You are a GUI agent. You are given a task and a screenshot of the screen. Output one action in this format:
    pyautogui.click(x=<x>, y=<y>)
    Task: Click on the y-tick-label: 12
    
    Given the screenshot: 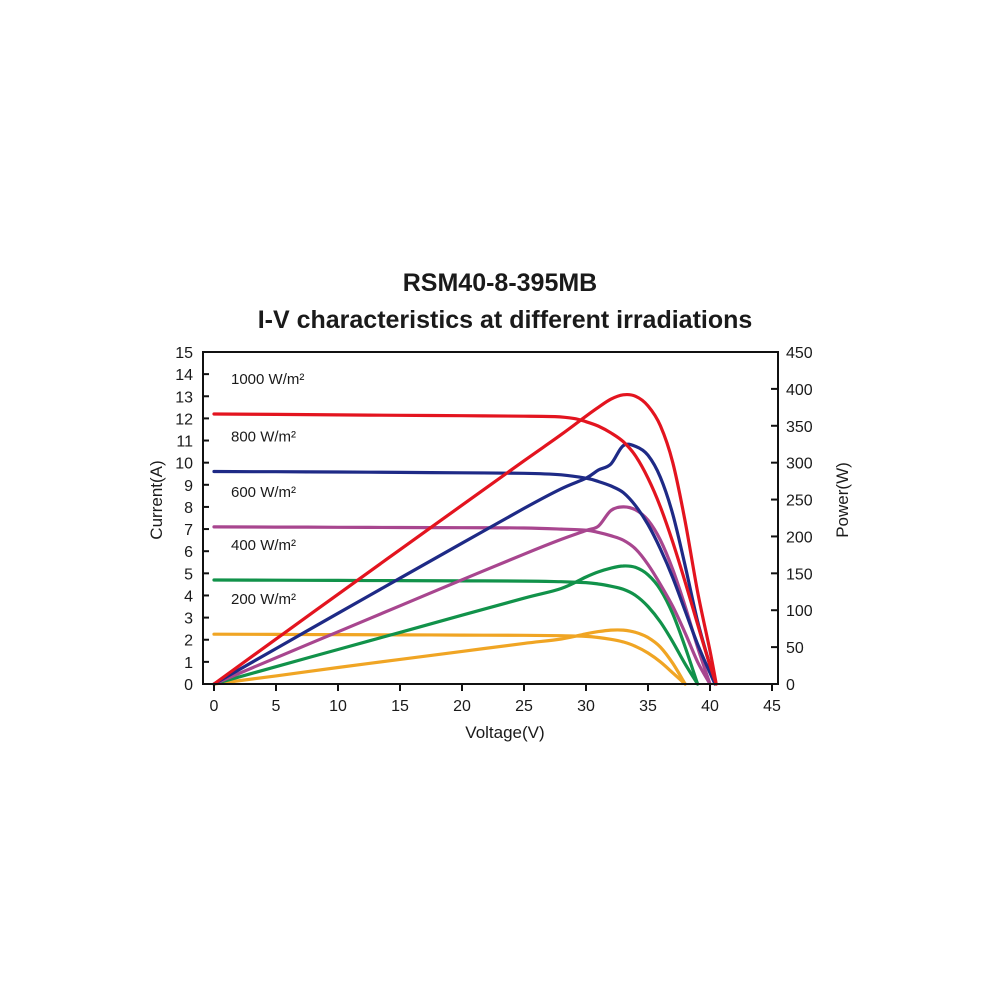 What is the action you would take?
    pyautogui.click(x=184, y=419)
    